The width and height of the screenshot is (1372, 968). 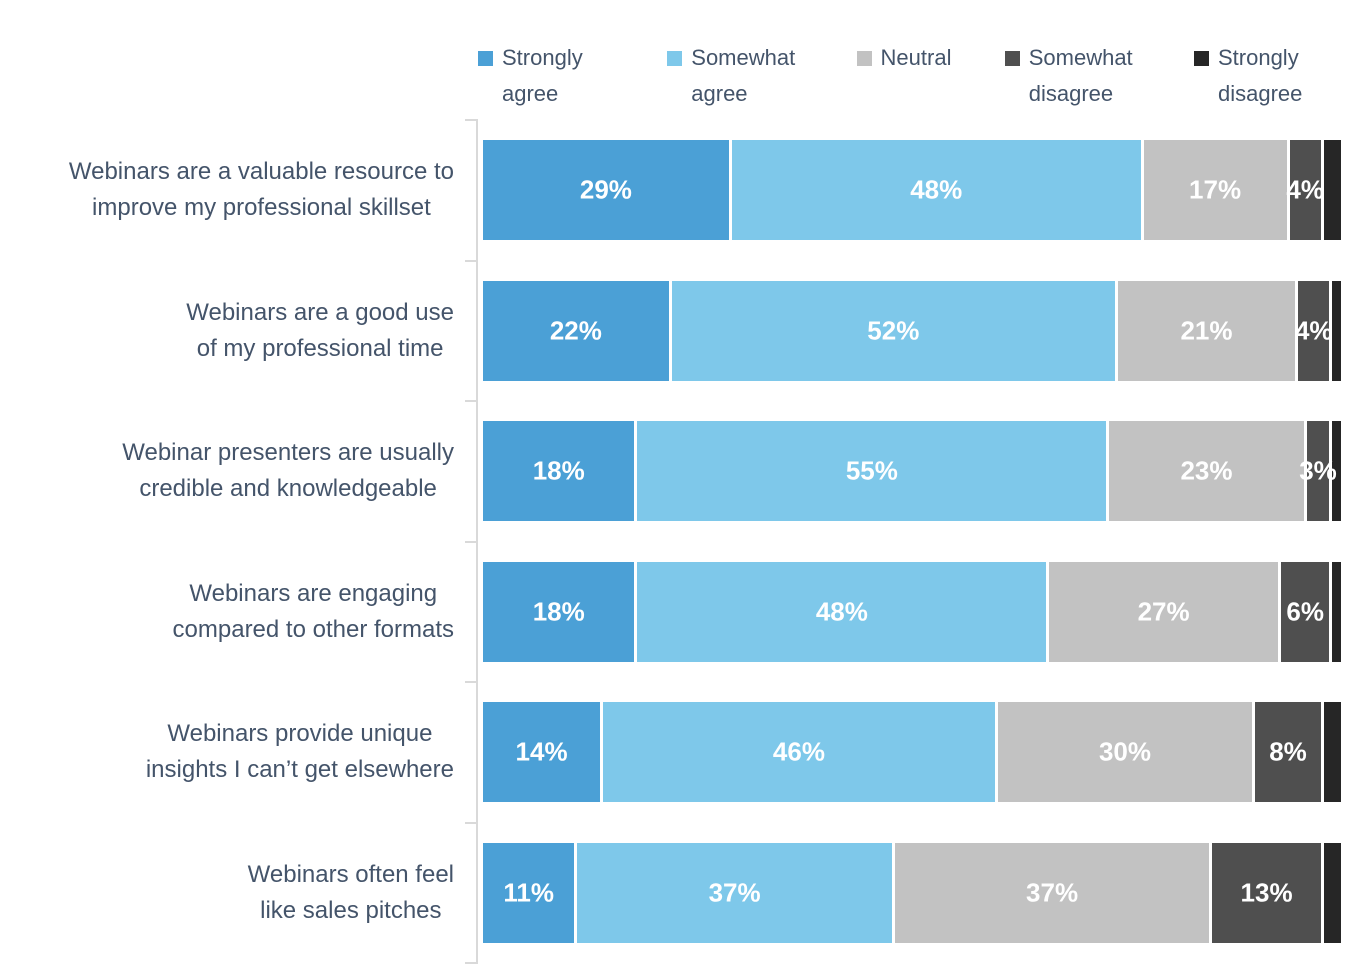 I want to click on segment-value-label: 55%, so click(x=871, y=470).